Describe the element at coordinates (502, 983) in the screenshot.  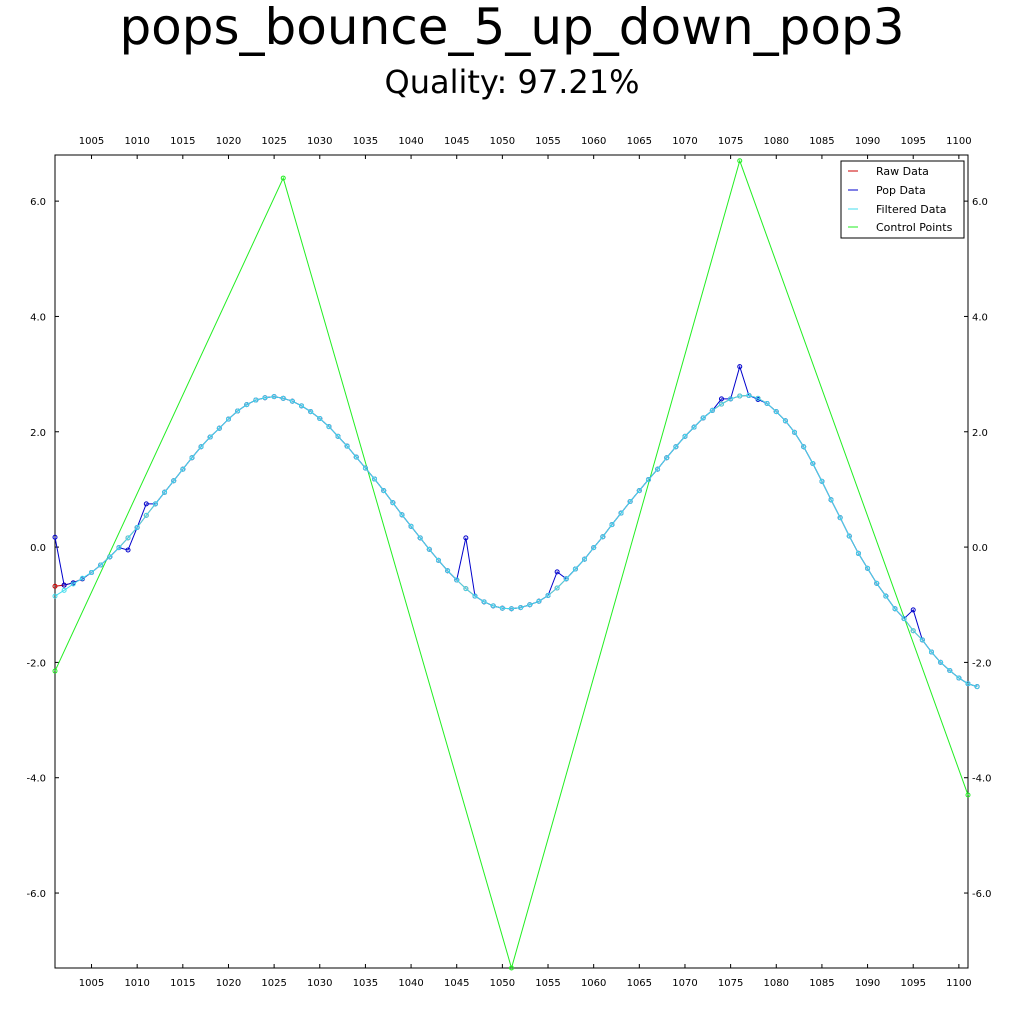
I see `x-tick-label-bottom: 1050` at that location.